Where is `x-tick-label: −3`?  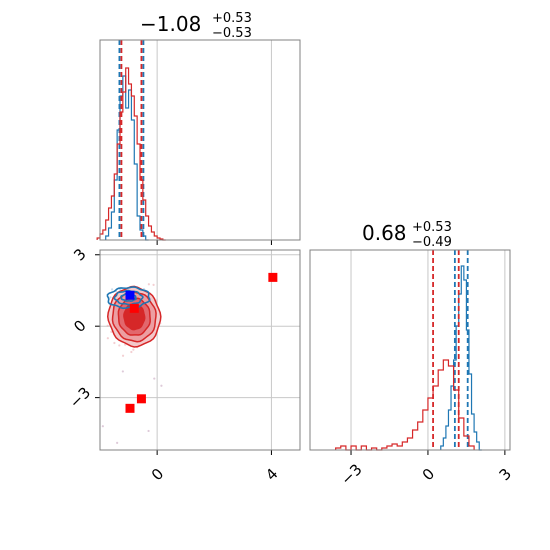
x-tick-label: −3 is located at coordinates (351, 474).